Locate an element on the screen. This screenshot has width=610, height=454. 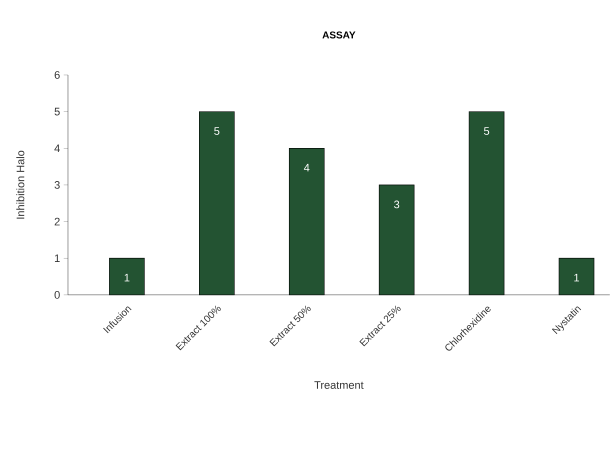
y-tick-label: 6 is located at coordinates (57, 75).